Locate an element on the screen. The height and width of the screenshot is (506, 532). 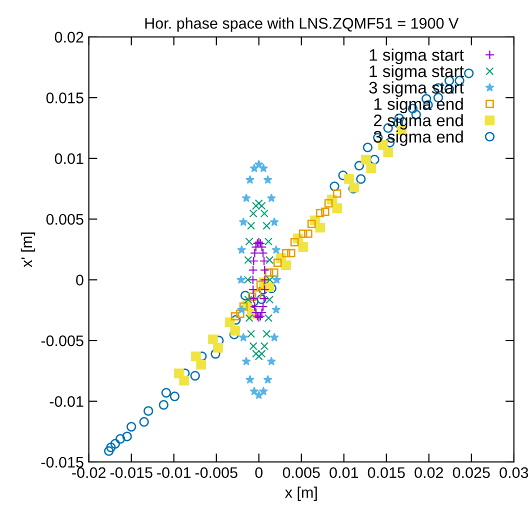
x-tick-label: 0.02 is located at coordinates (428, 472).